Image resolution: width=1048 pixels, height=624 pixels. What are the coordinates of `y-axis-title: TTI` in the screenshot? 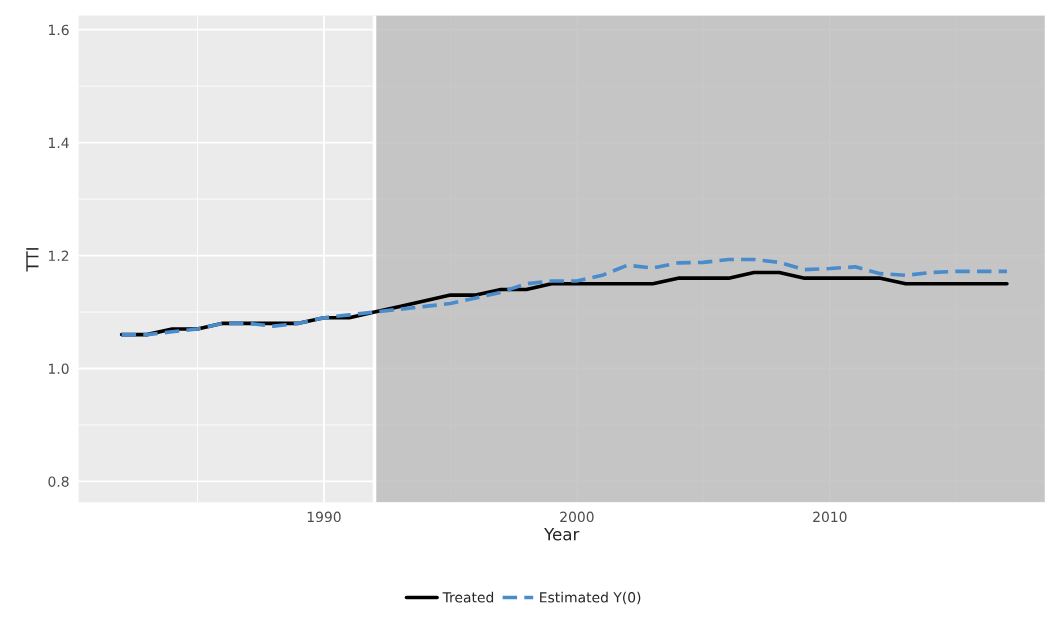 It's located at (32, 260).